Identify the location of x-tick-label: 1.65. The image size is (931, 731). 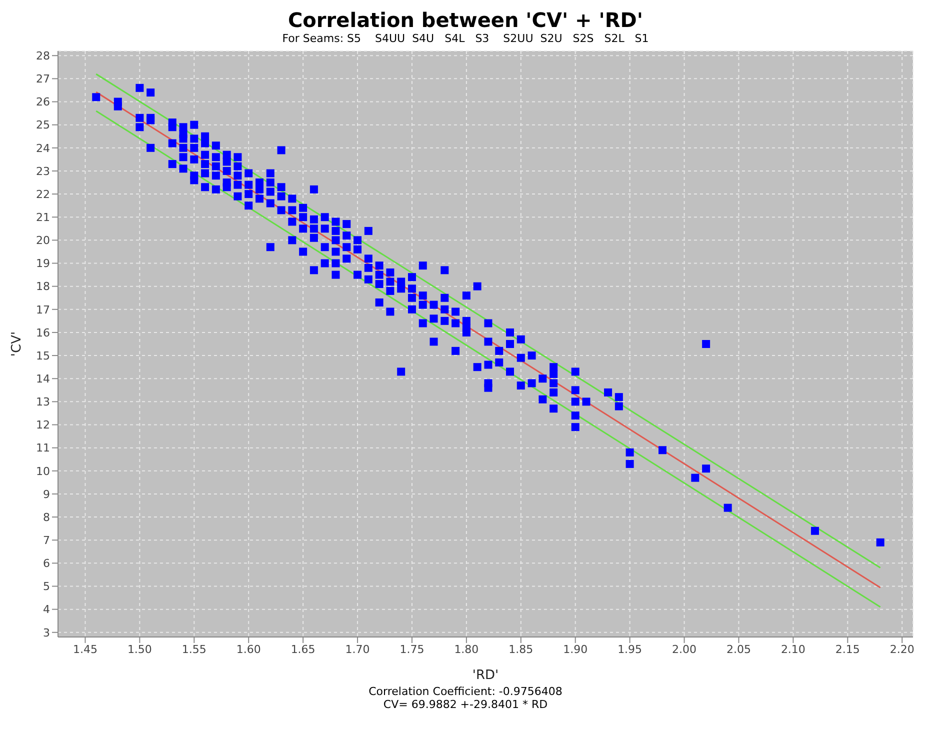
(303, 649).